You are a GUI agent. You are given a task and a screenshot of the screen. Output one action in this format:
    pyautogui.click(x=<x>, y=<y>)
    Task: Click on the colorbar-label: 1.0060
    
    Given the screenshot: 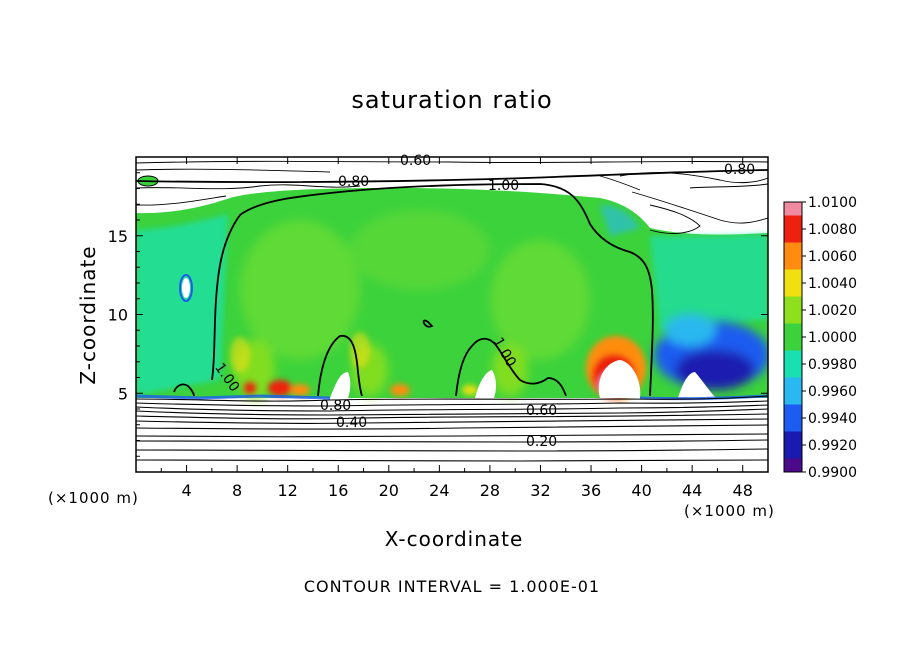 What is the action you would take?
    pyautogui.click(x=832, y=257)
    